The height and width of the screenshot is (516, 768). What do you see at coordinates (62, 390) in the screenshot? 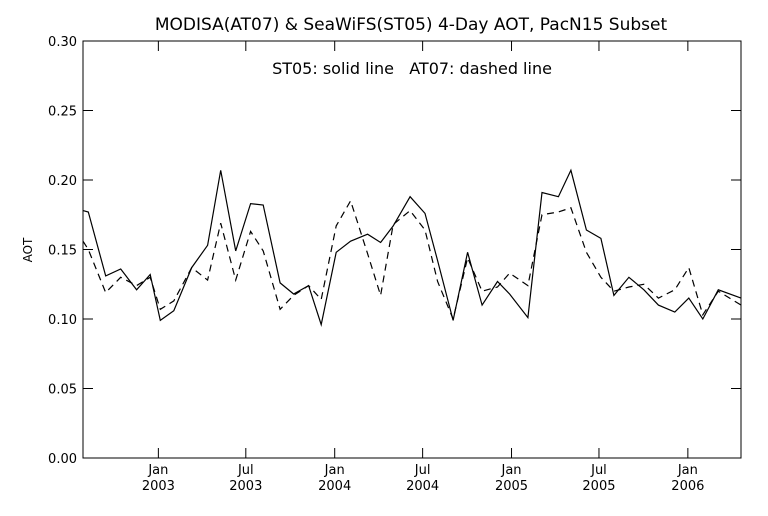
I see `y-tick-label: 0.05` at bounding box center [62, 390].